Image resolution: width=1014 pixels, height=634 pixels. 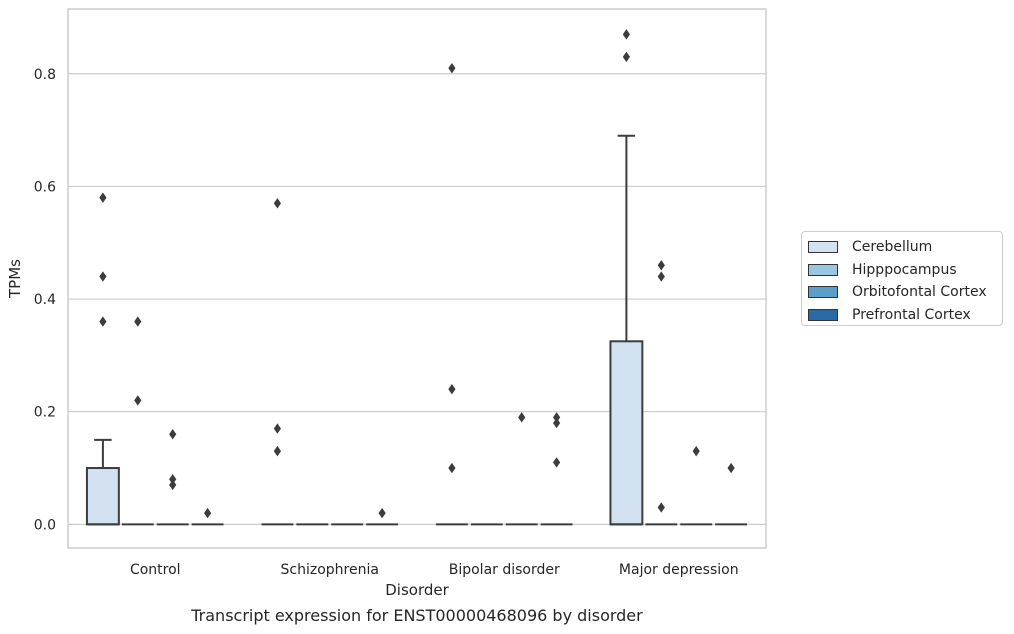 I want to click on y-tick-label: 0.8, so click(x=45, y=75).